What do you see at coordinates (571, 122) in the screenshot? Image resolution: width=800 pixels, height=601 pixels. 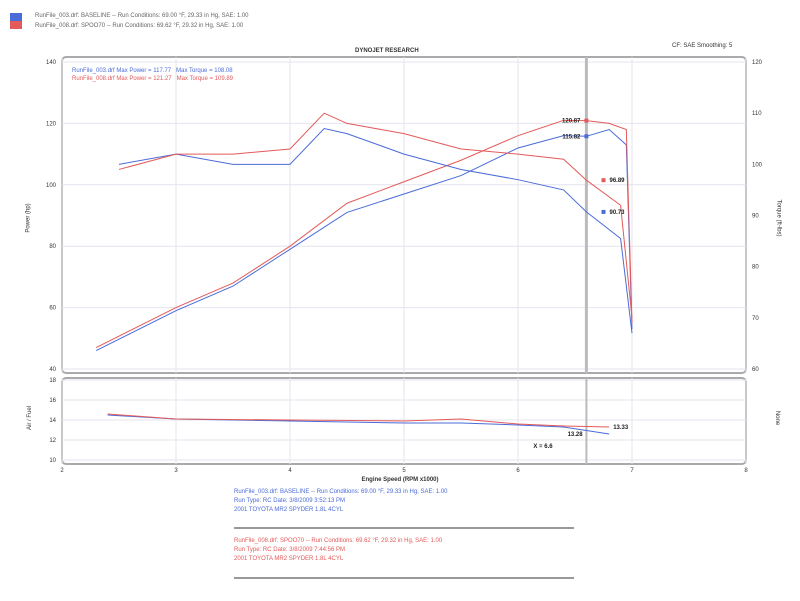 I see `value-annotation: 120.87` at bounding box center [571, 122].